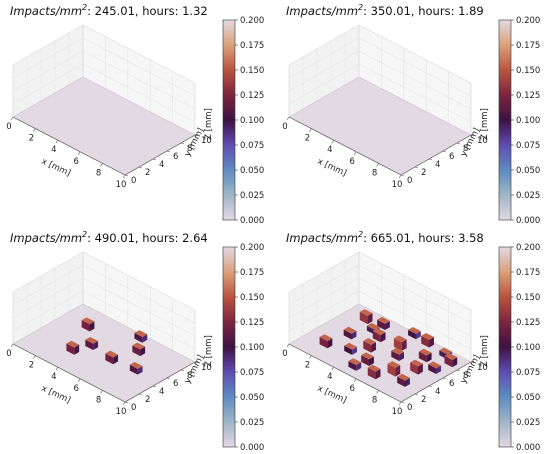  Describe the element at coordinates (252, 273) in the screenshot. I see `colorbar-tick-label: 0.175` at that location.